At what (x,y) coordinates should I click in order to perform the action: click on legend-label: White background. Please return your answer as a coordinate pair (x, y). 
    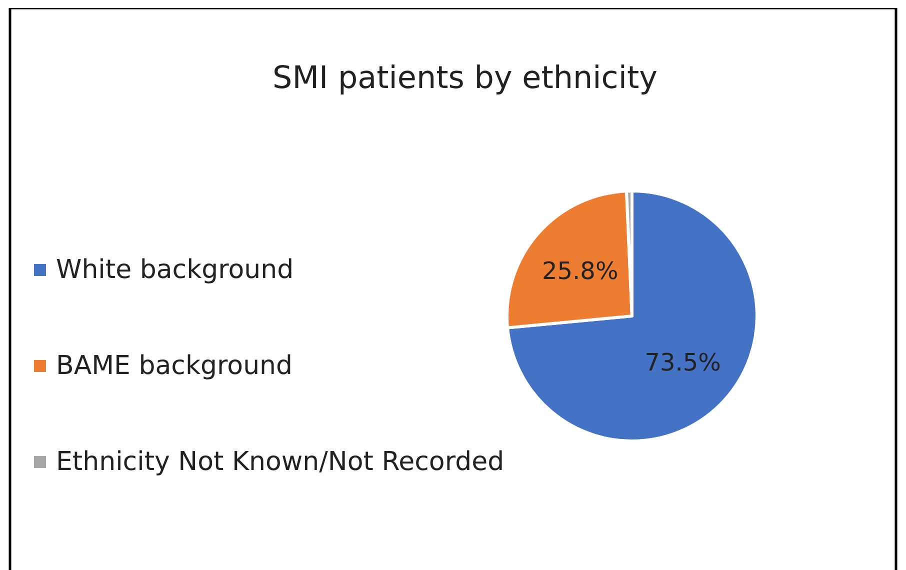
    Looking at the image, I should click on (175, 270).